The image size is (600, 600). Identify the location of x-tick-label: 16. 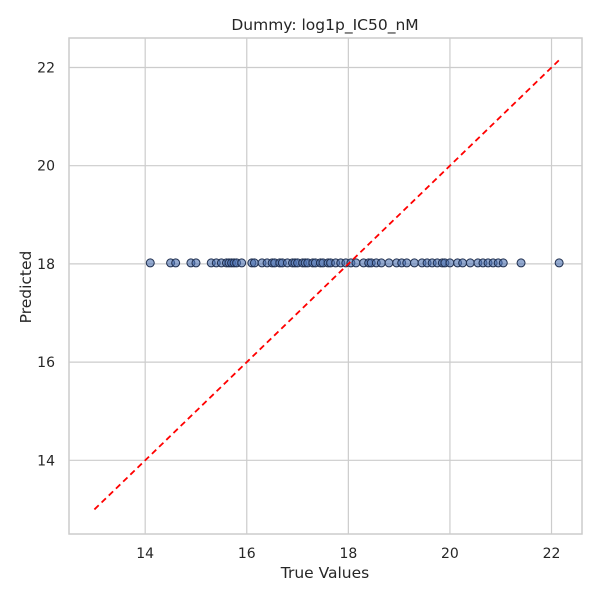
(247, 554).